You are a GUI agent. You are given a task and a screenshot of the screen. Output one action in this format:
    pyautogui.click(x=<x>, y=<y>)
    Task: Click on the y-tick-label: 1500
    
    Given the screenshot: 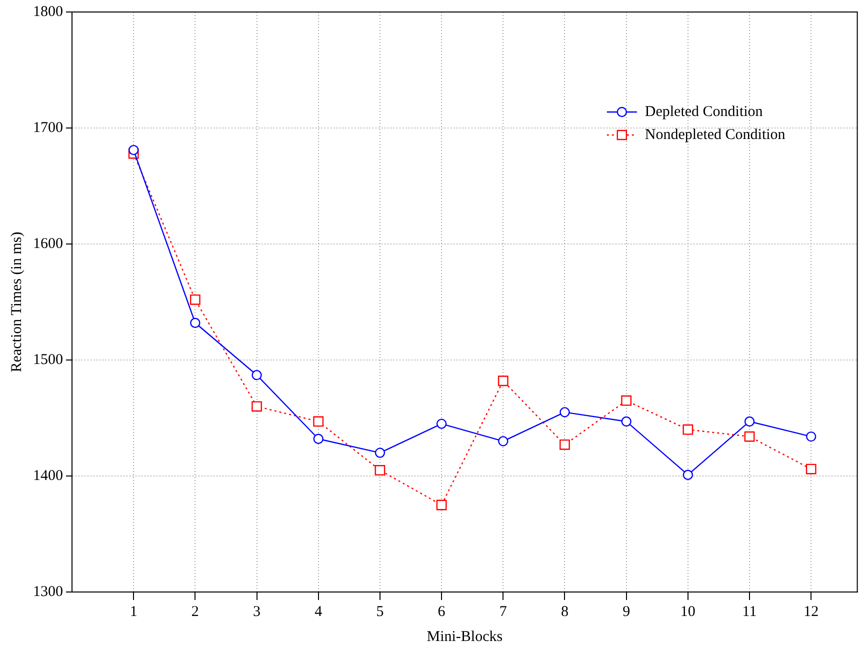 What is the action you would take?
    pyautogui.click(x=48, y=360)
    